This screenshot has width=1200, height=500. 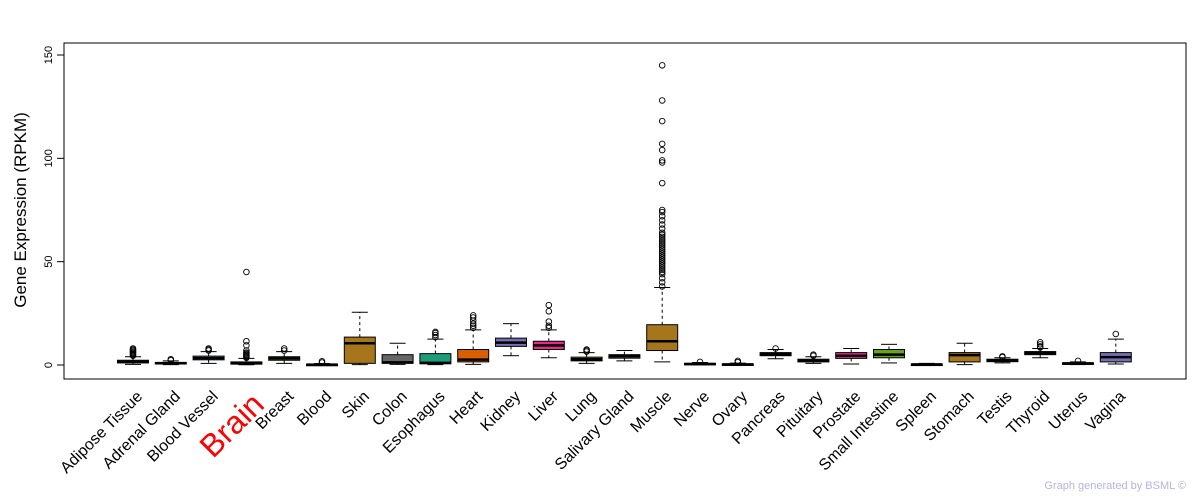 I want to click on box-adipose-tissue, so click(x=133, y=355).